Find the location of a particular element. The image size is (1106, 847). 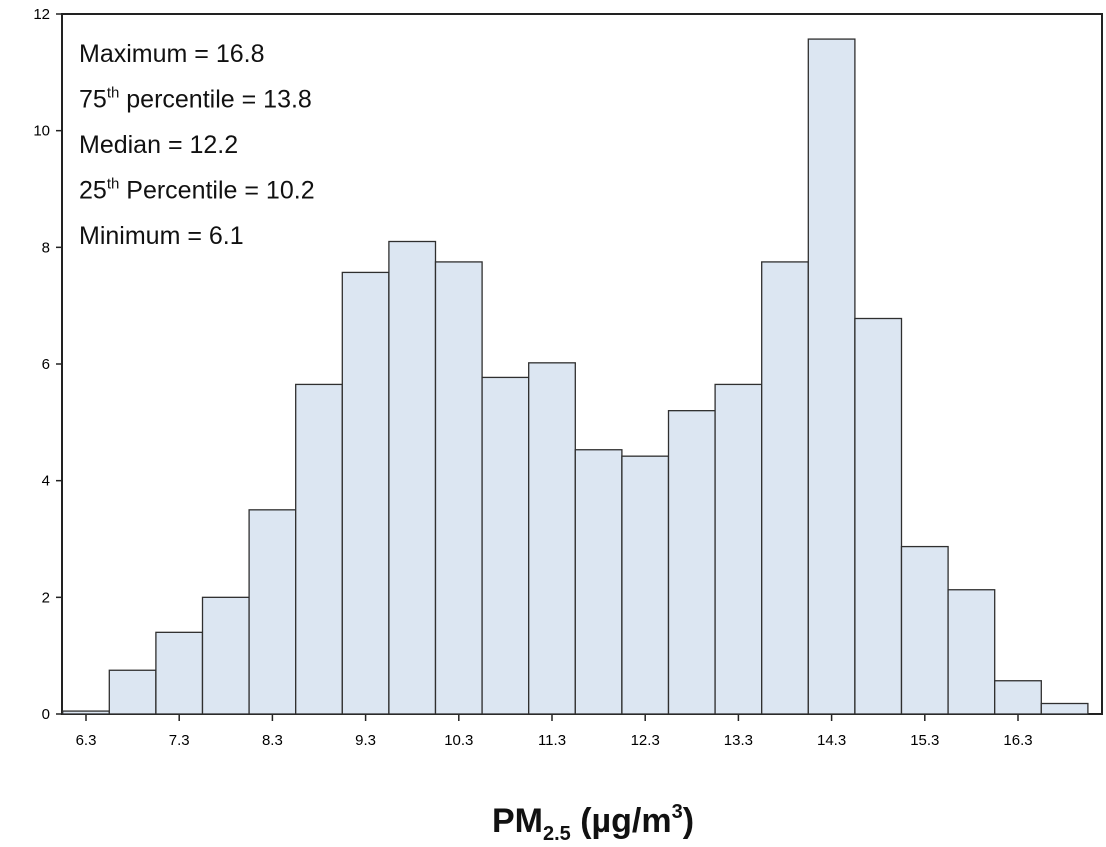

x-axis-title-main: PM is located at coordinates (517, 821).